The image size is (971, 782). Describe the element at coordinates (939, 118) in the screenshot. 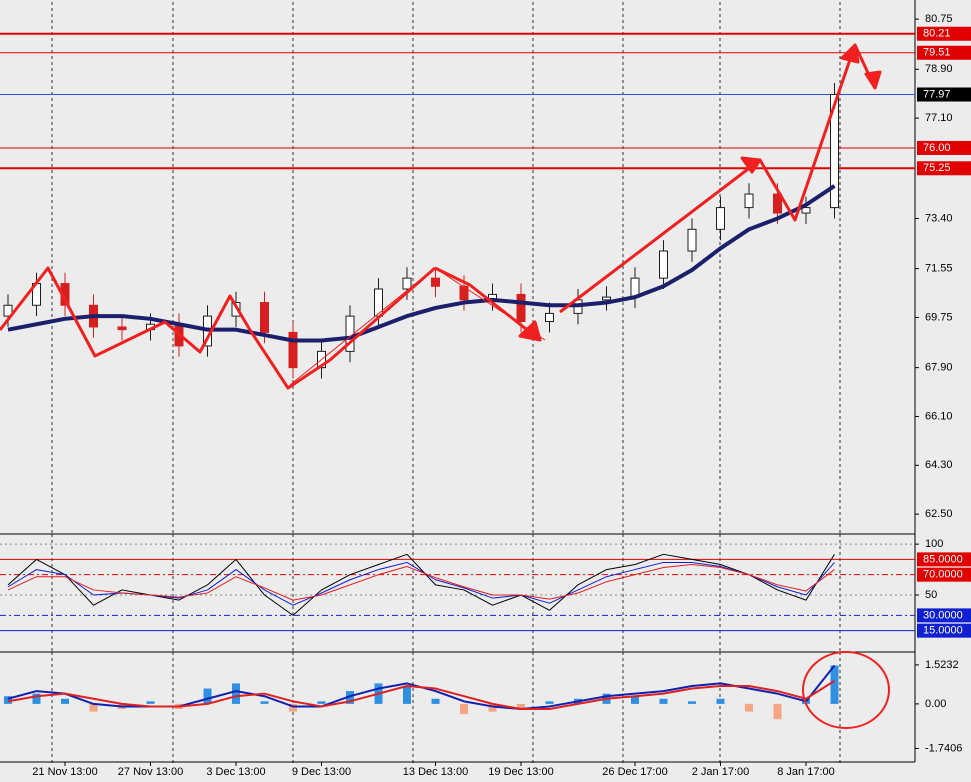

I see `y-tick-label: 77.10` at that location.